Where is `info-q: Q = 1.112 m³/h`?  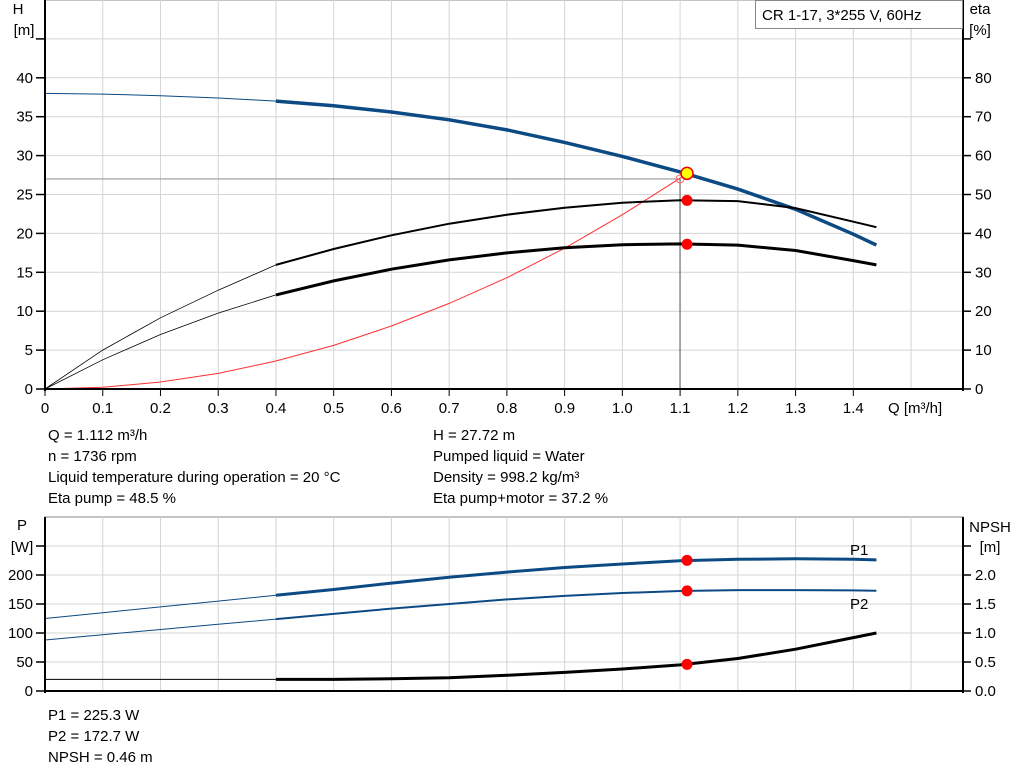 info-q: Q = 1.112 m³/h is located at coordinates (97, 435).